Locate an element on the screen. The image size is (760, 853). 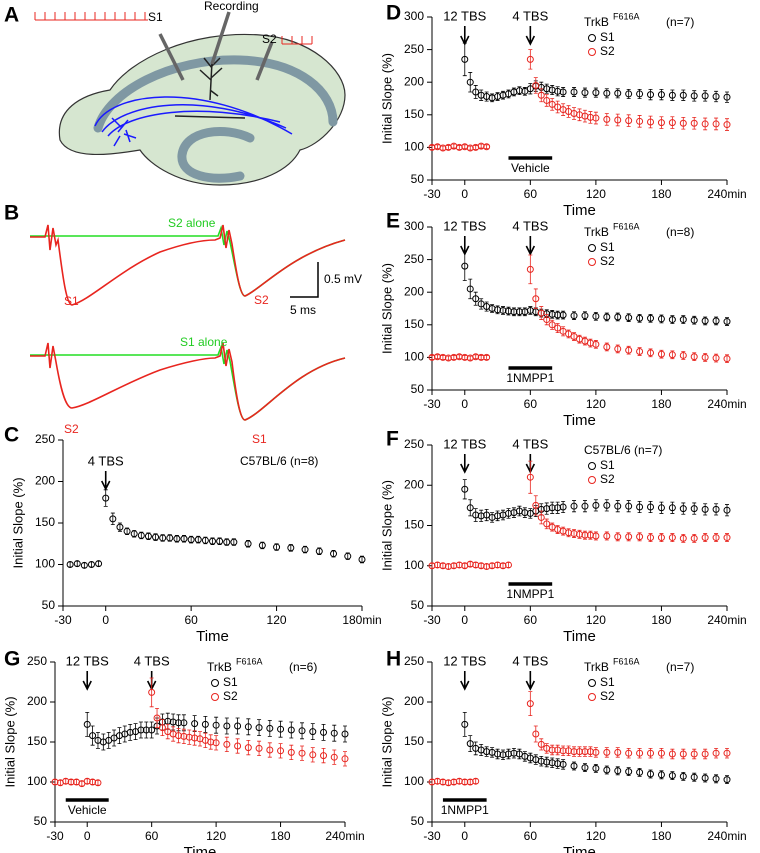
electrode-label: S1 is located at coordinates (155, 17).